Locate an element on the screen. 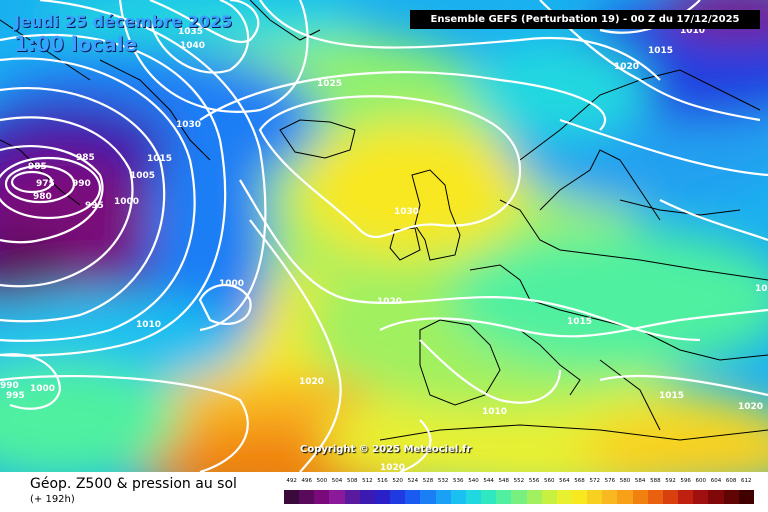 The width and height of the screenshot is (768, 512). legend-value: 548 is located at coordinates (504, 481).